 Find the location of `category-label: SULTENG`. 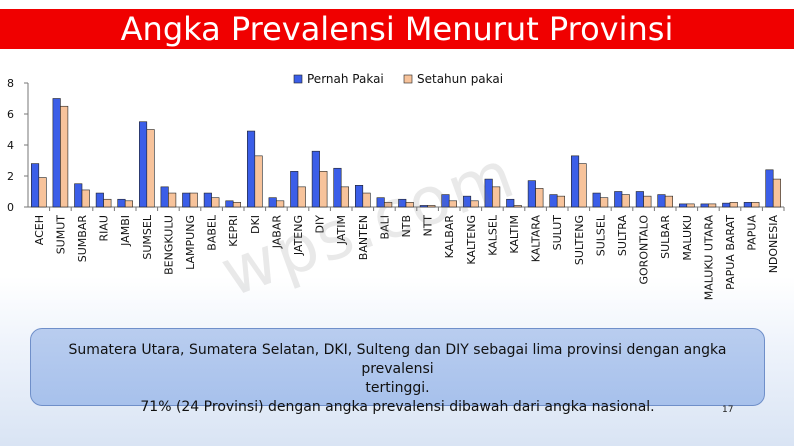

category-label: SULTENG is located at coordinates (579, 240).